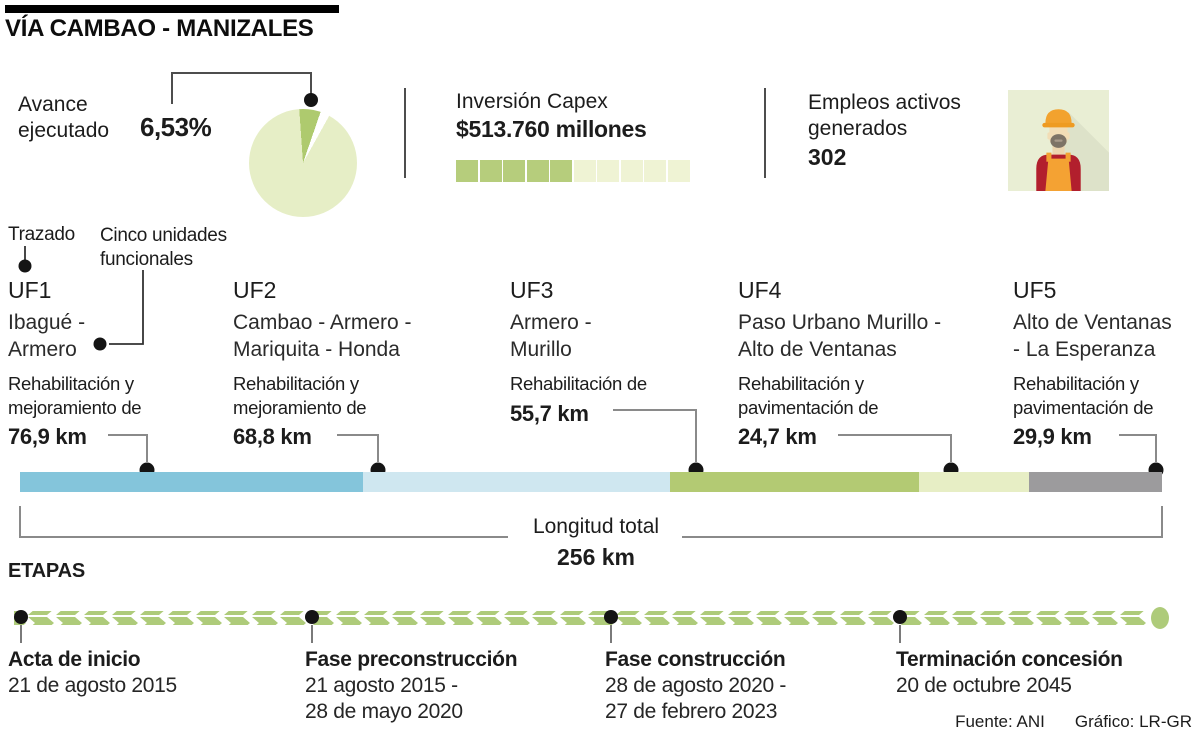 Image resolution: width=1200 pixels, height=736 pixels. What do you see at coordinates (1052, 436) in the screenshot?
I see `uf-km: 29,9 km` at bounding box center [1052, 436].